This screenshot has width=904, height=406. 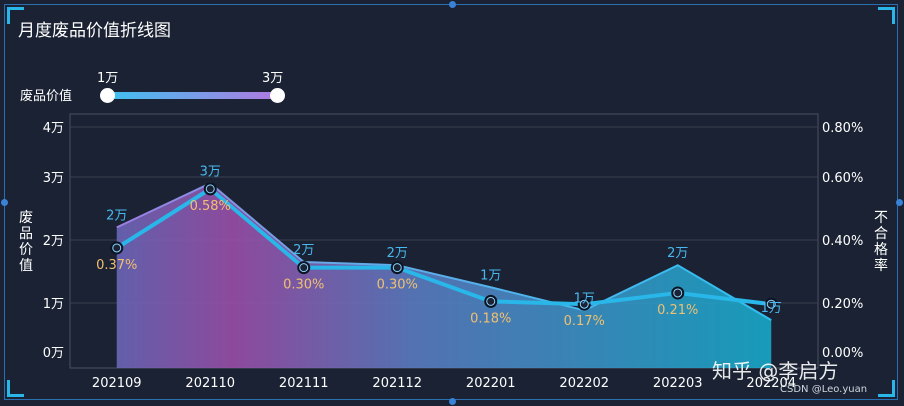 What do you see at coordinates (193, 95) in the screenshot?
I see `range-slider-track` at bounding box center [193, 95].